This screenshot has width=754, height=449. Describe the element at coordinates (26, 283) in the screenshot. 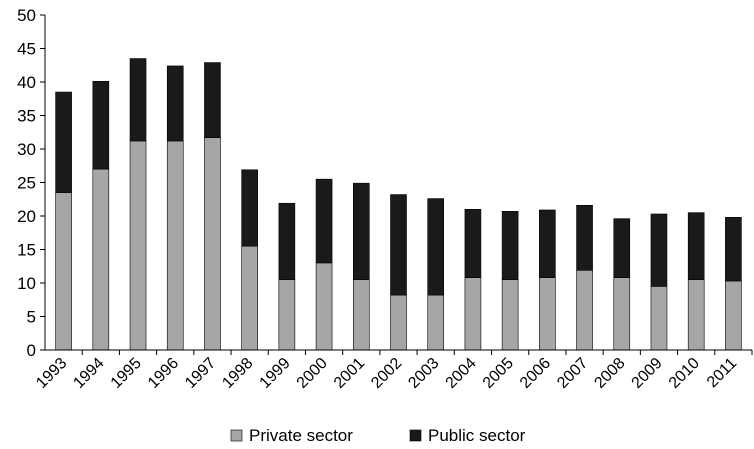

I see `y-tick-label: 10` at that location.